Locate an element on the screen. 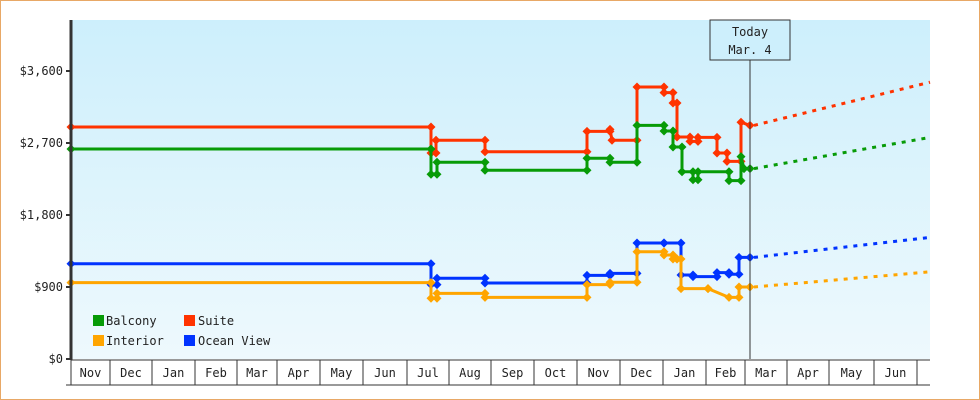 The width and height of the screenshot is (980, 400). x-tick-label: Nov is located at coordinates (91, 373).